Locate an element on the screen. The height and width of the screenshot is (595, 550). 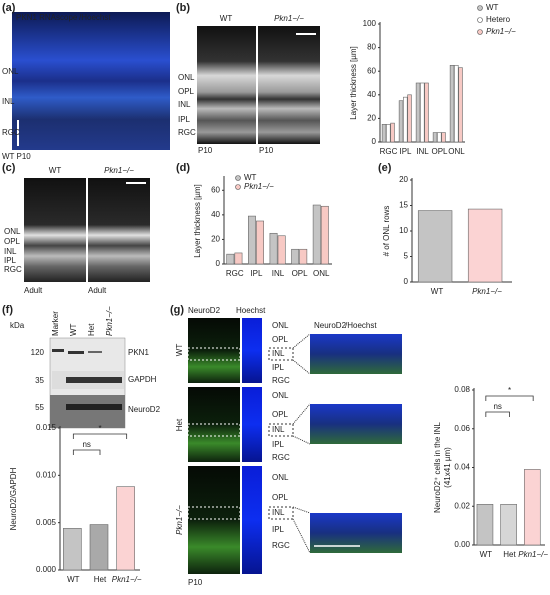
blot-bands is located at coordinates (87, 388).